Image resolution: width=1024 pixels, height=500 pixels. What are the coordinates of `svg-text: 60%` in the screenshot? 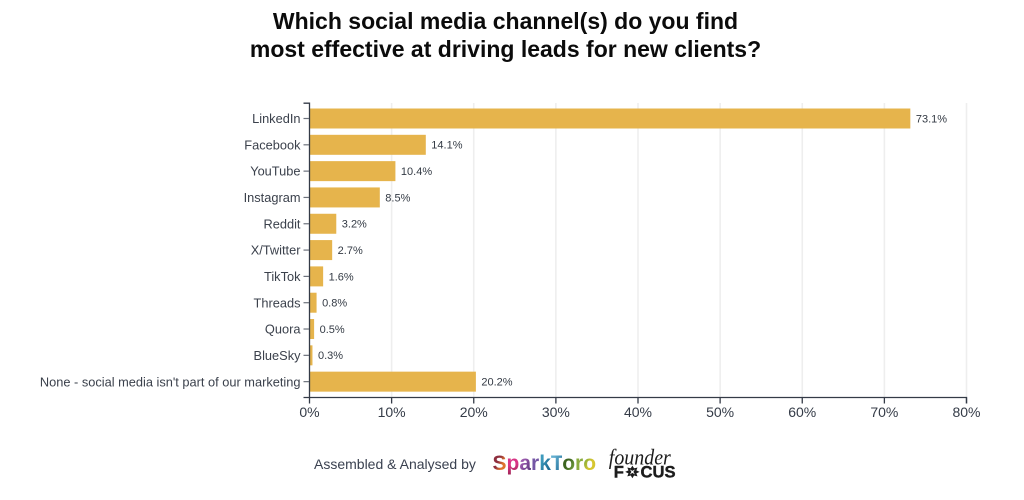 It's located at (802, 412).